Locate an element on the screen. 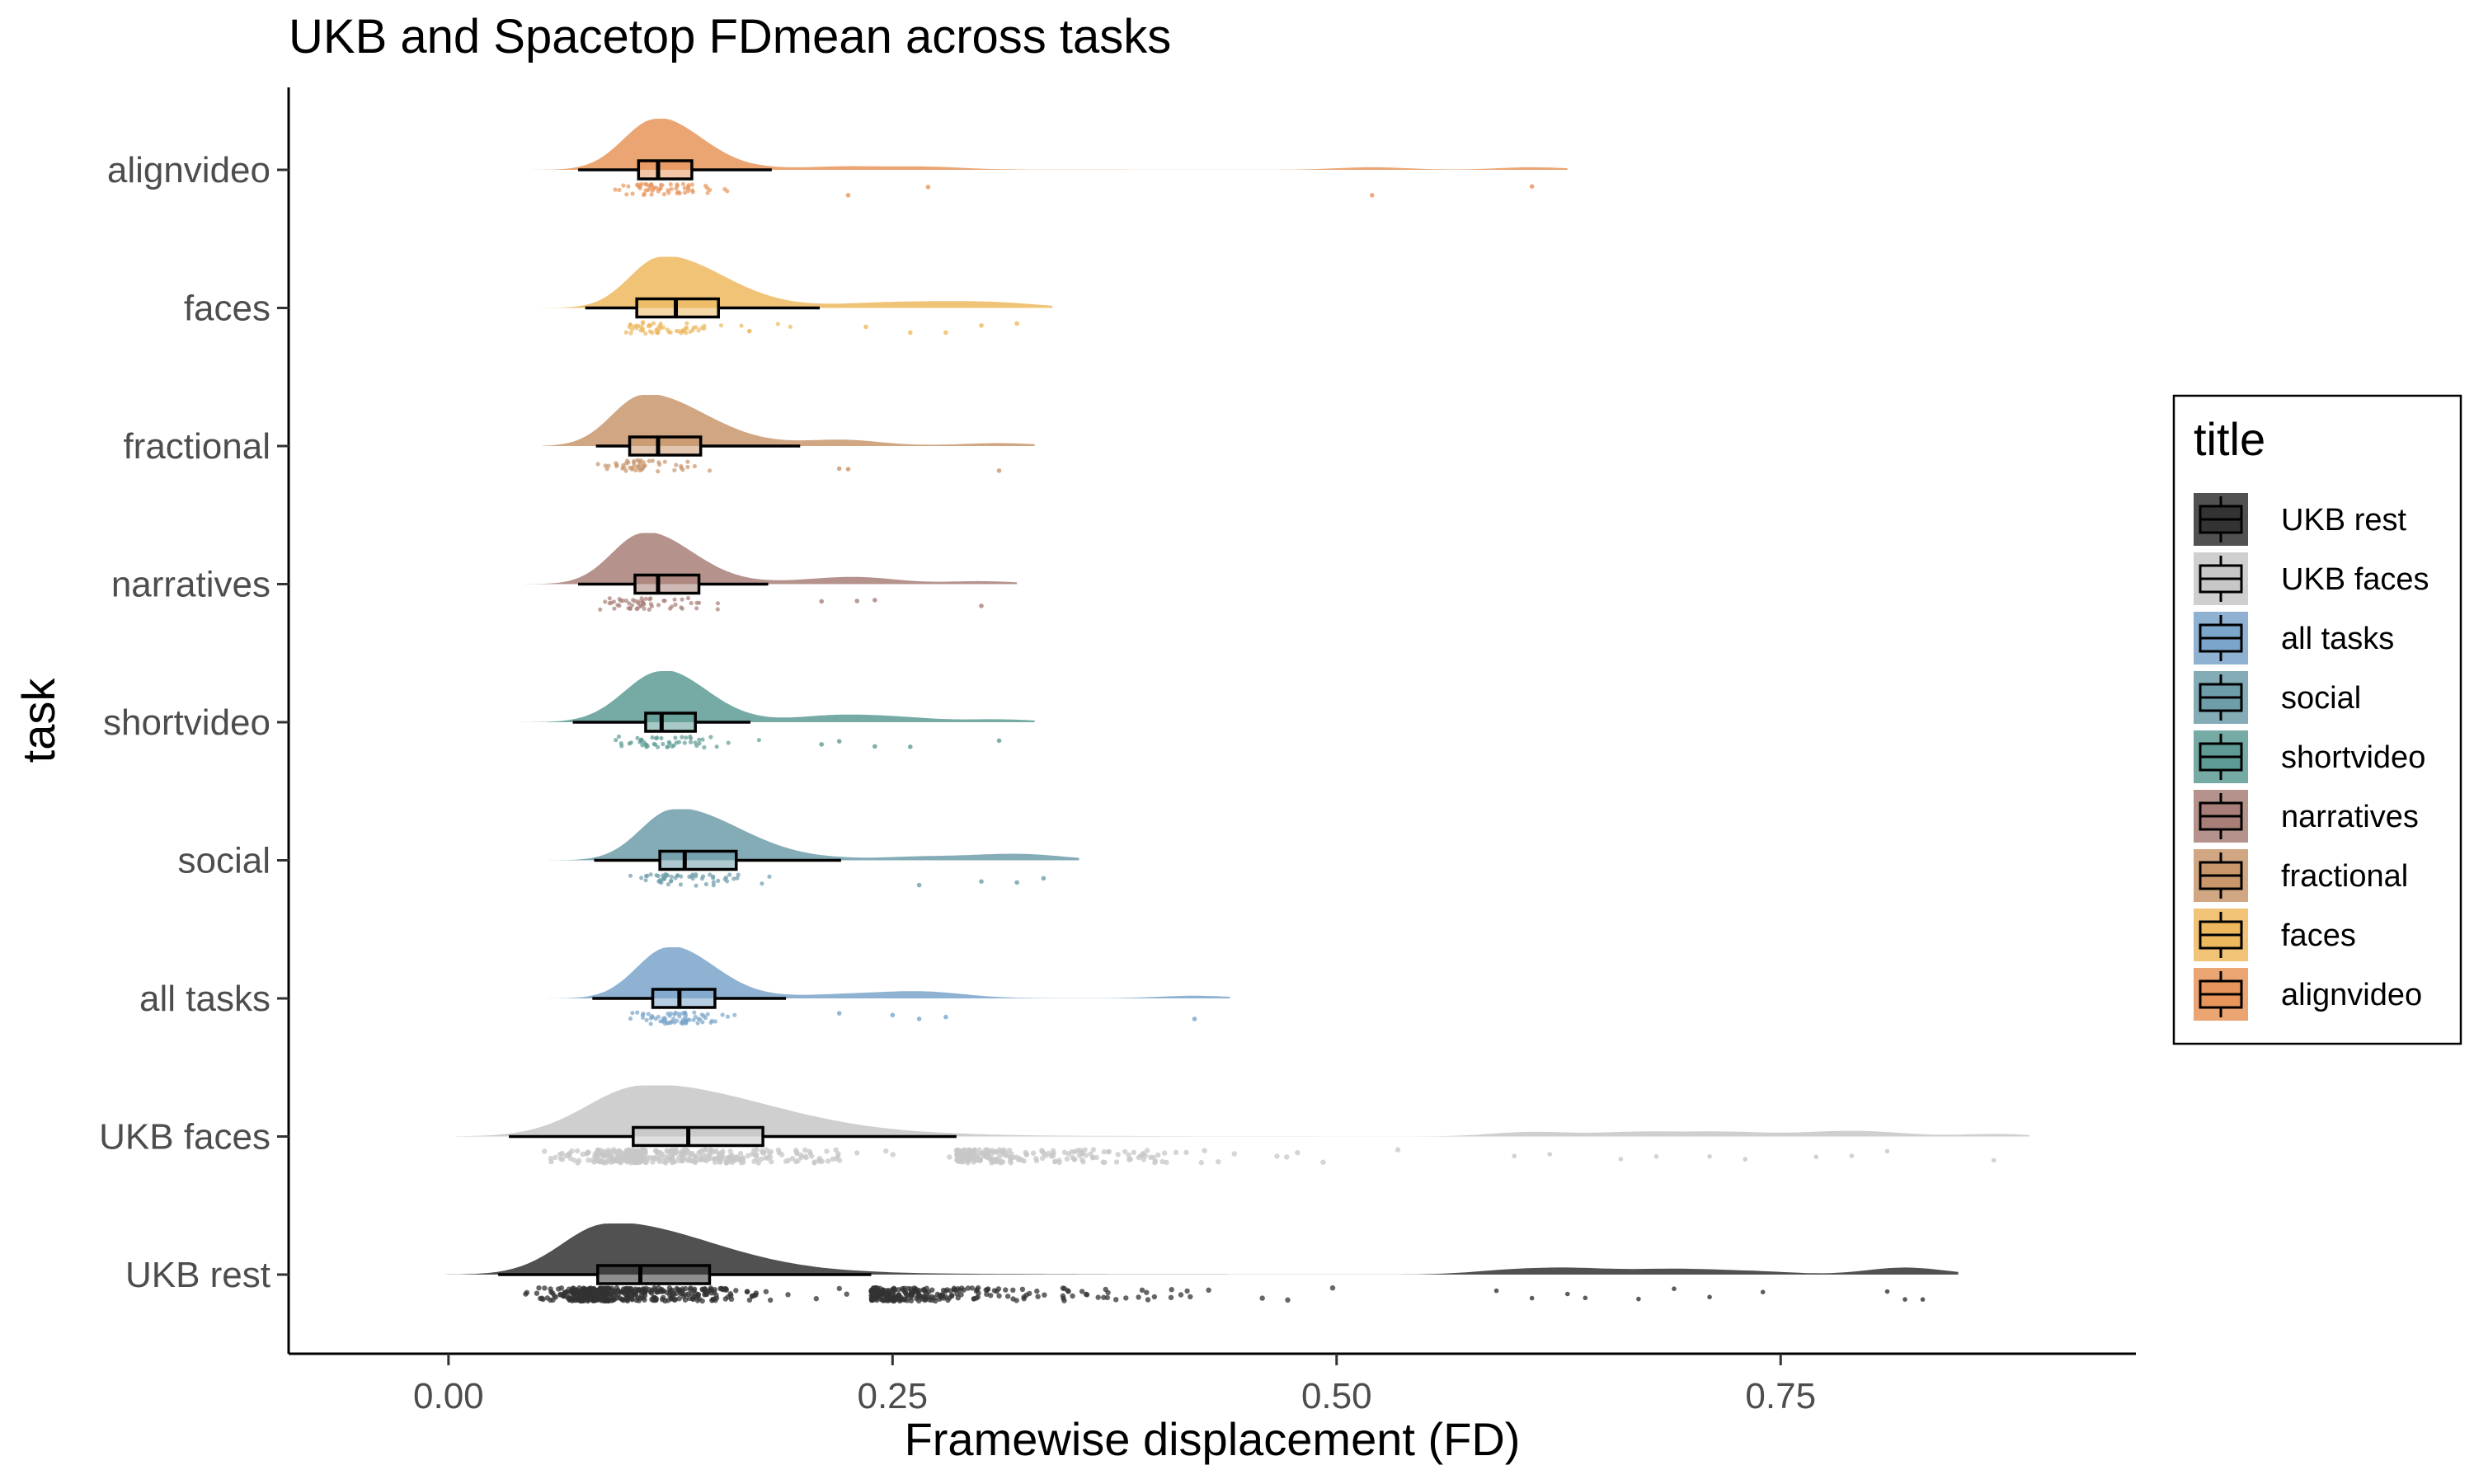 This screenshot has height=1484, width=2474. legend-label: fractional is located at coordinates (2344, 876).